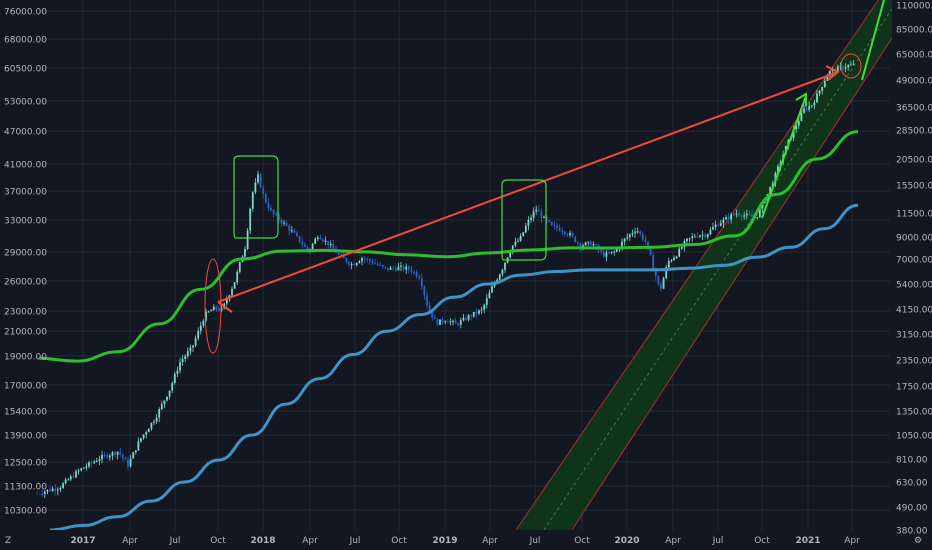  Describe the element at coordinates (256, 197) in the screenshot. I see `green-box-2017-peak` at that location.